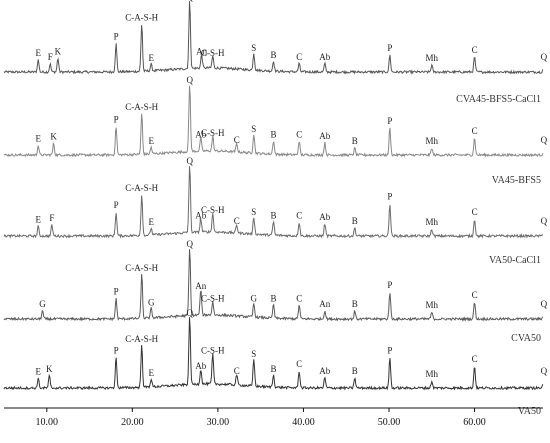 The height and width of the screenshot is (443, 550). I want to click on x-tick-label: 50.00, so click(389, 422).